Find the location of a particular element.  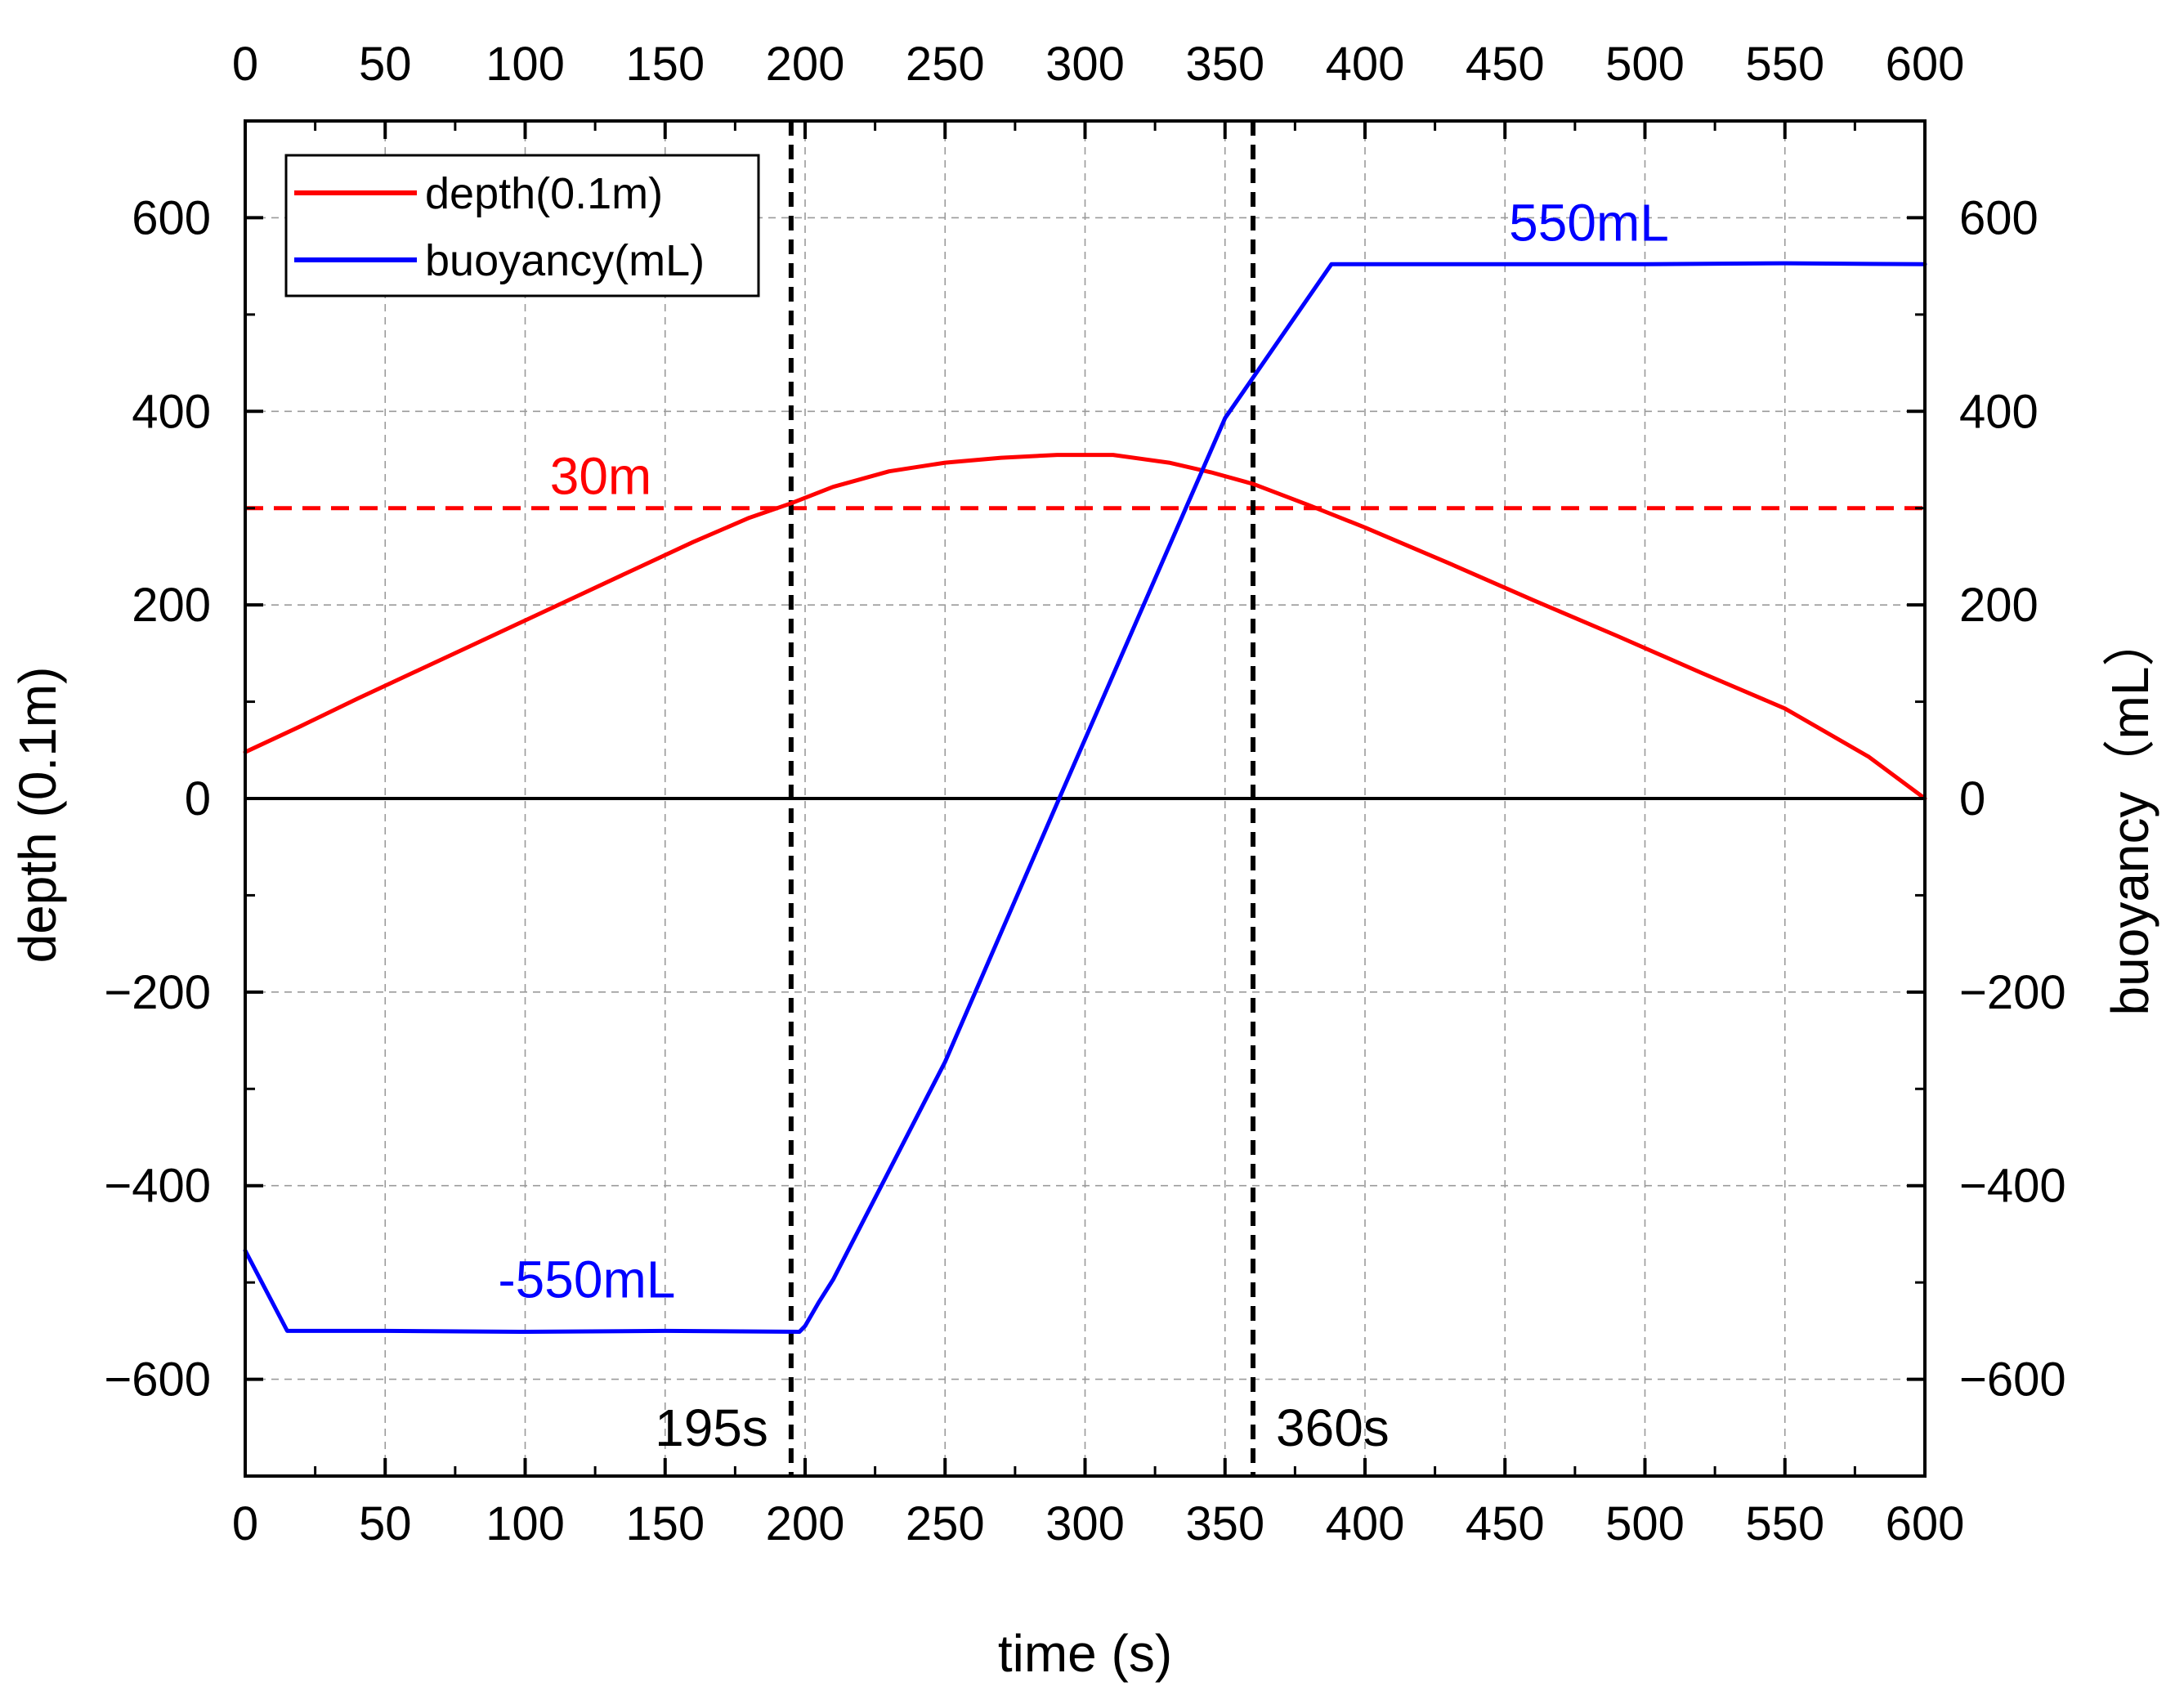

annotation--550mL: -550mL is located at coordinates (586, 1279).